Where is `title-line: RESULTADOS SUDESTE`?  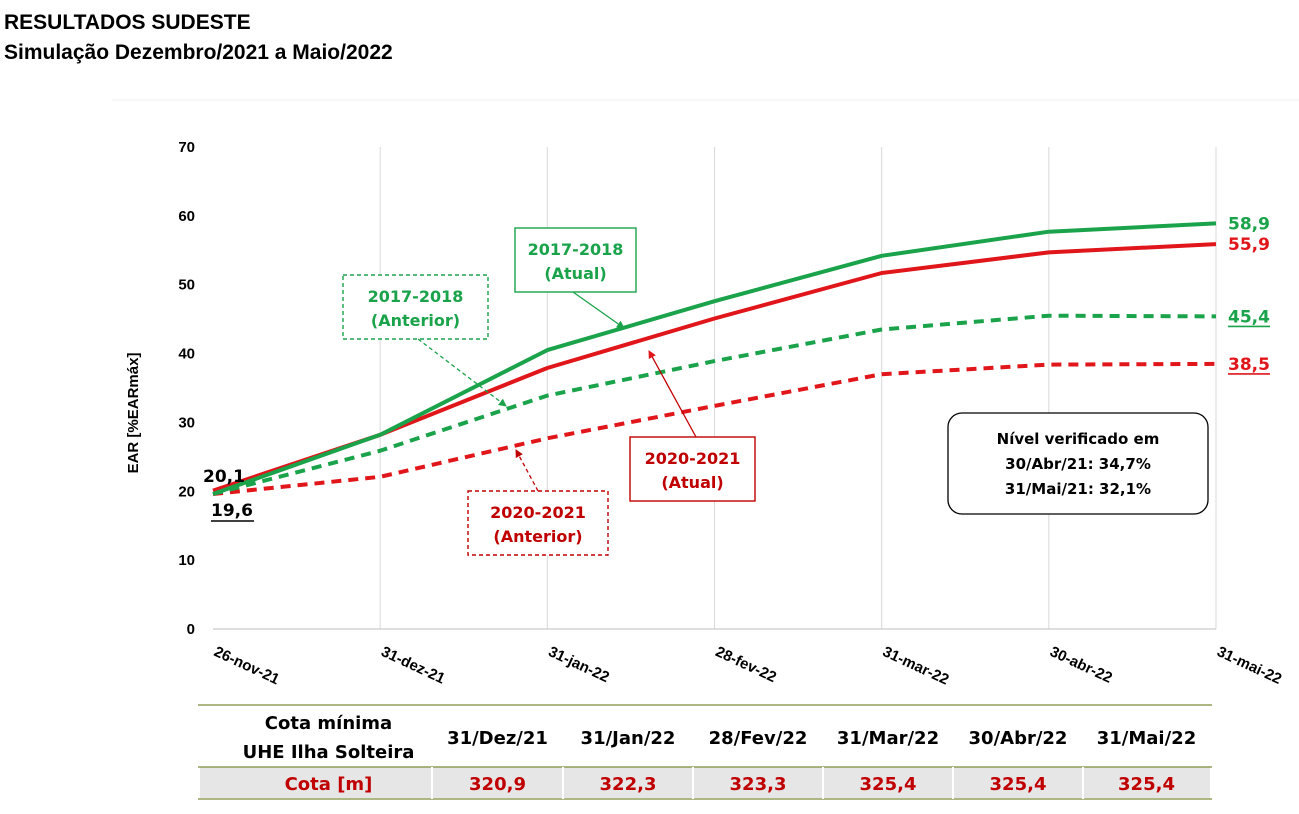 title-line: RESULTADOS SUDESTE is located at coordinates (127, 22).